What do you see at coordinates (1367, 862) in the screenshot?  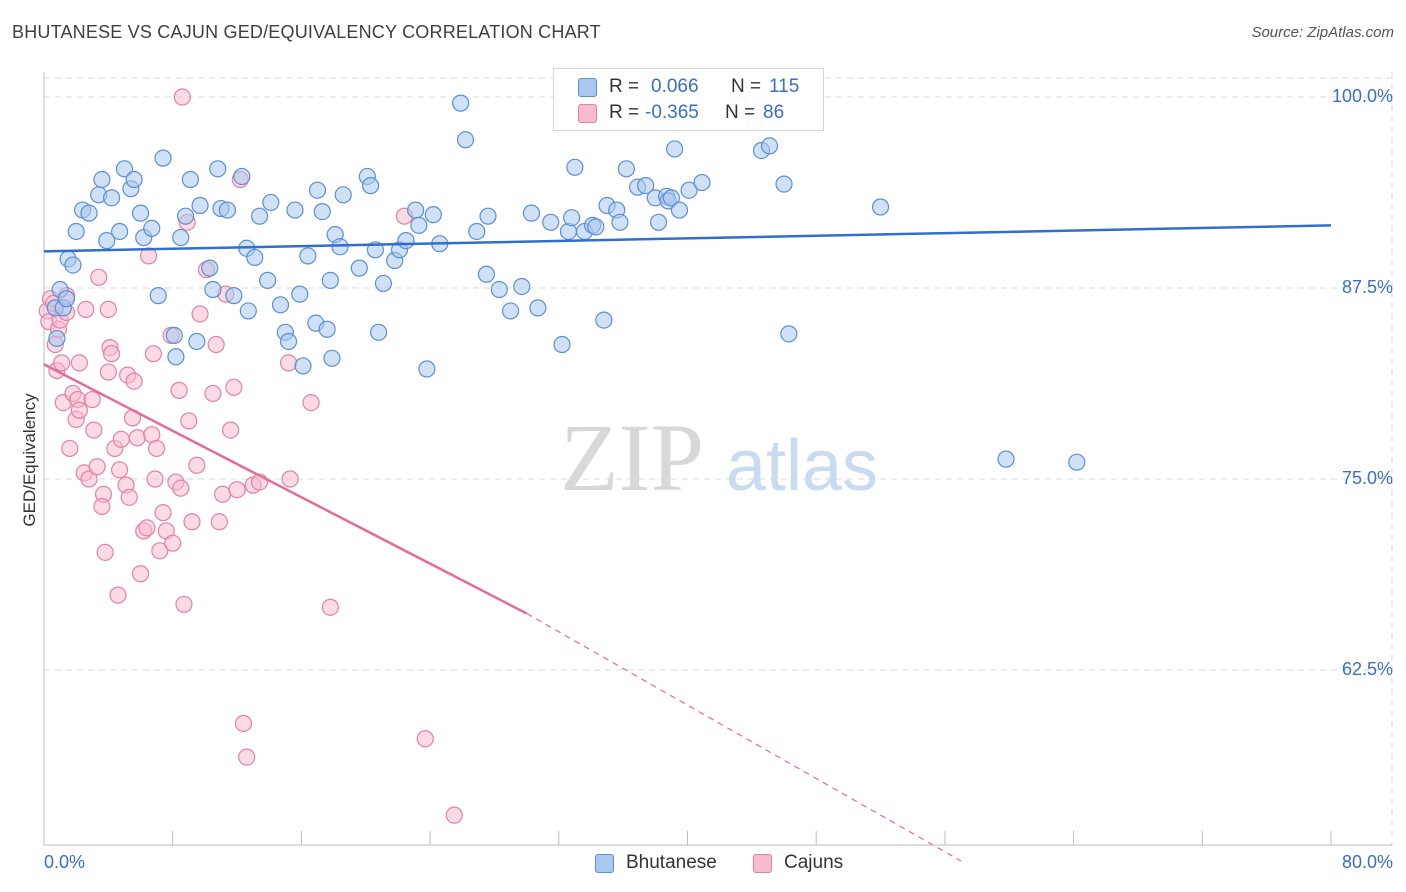 I see `x-tick-label-max: 80.0%` at bounding box center [1367, 862].